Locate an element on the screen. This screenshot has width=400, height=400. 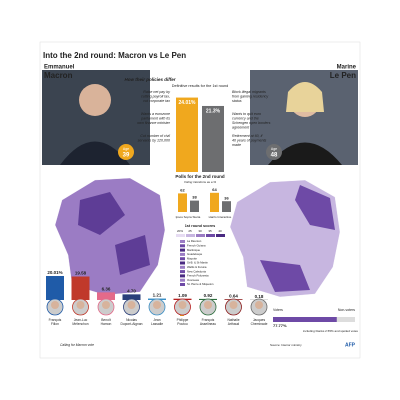
macron-suit is located at coordinates (95, 153).